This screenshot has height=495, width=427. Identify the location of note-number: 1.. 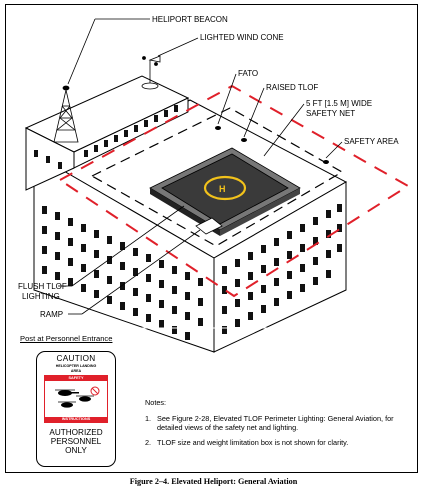
(148, 418).